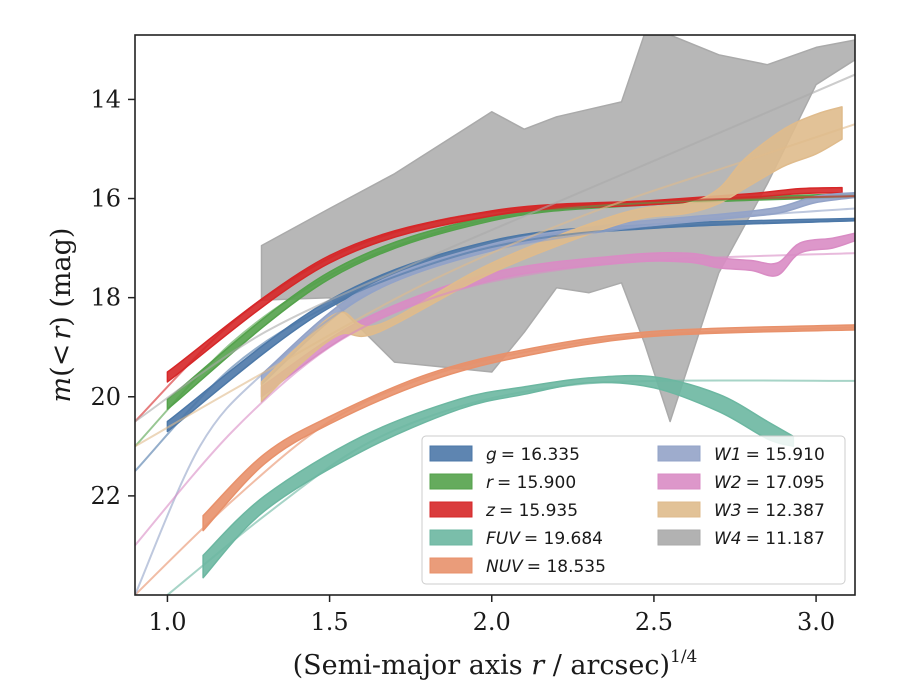 This screenshot has height=700, width=900. I want to click on legend-frame, so click(633, 510).